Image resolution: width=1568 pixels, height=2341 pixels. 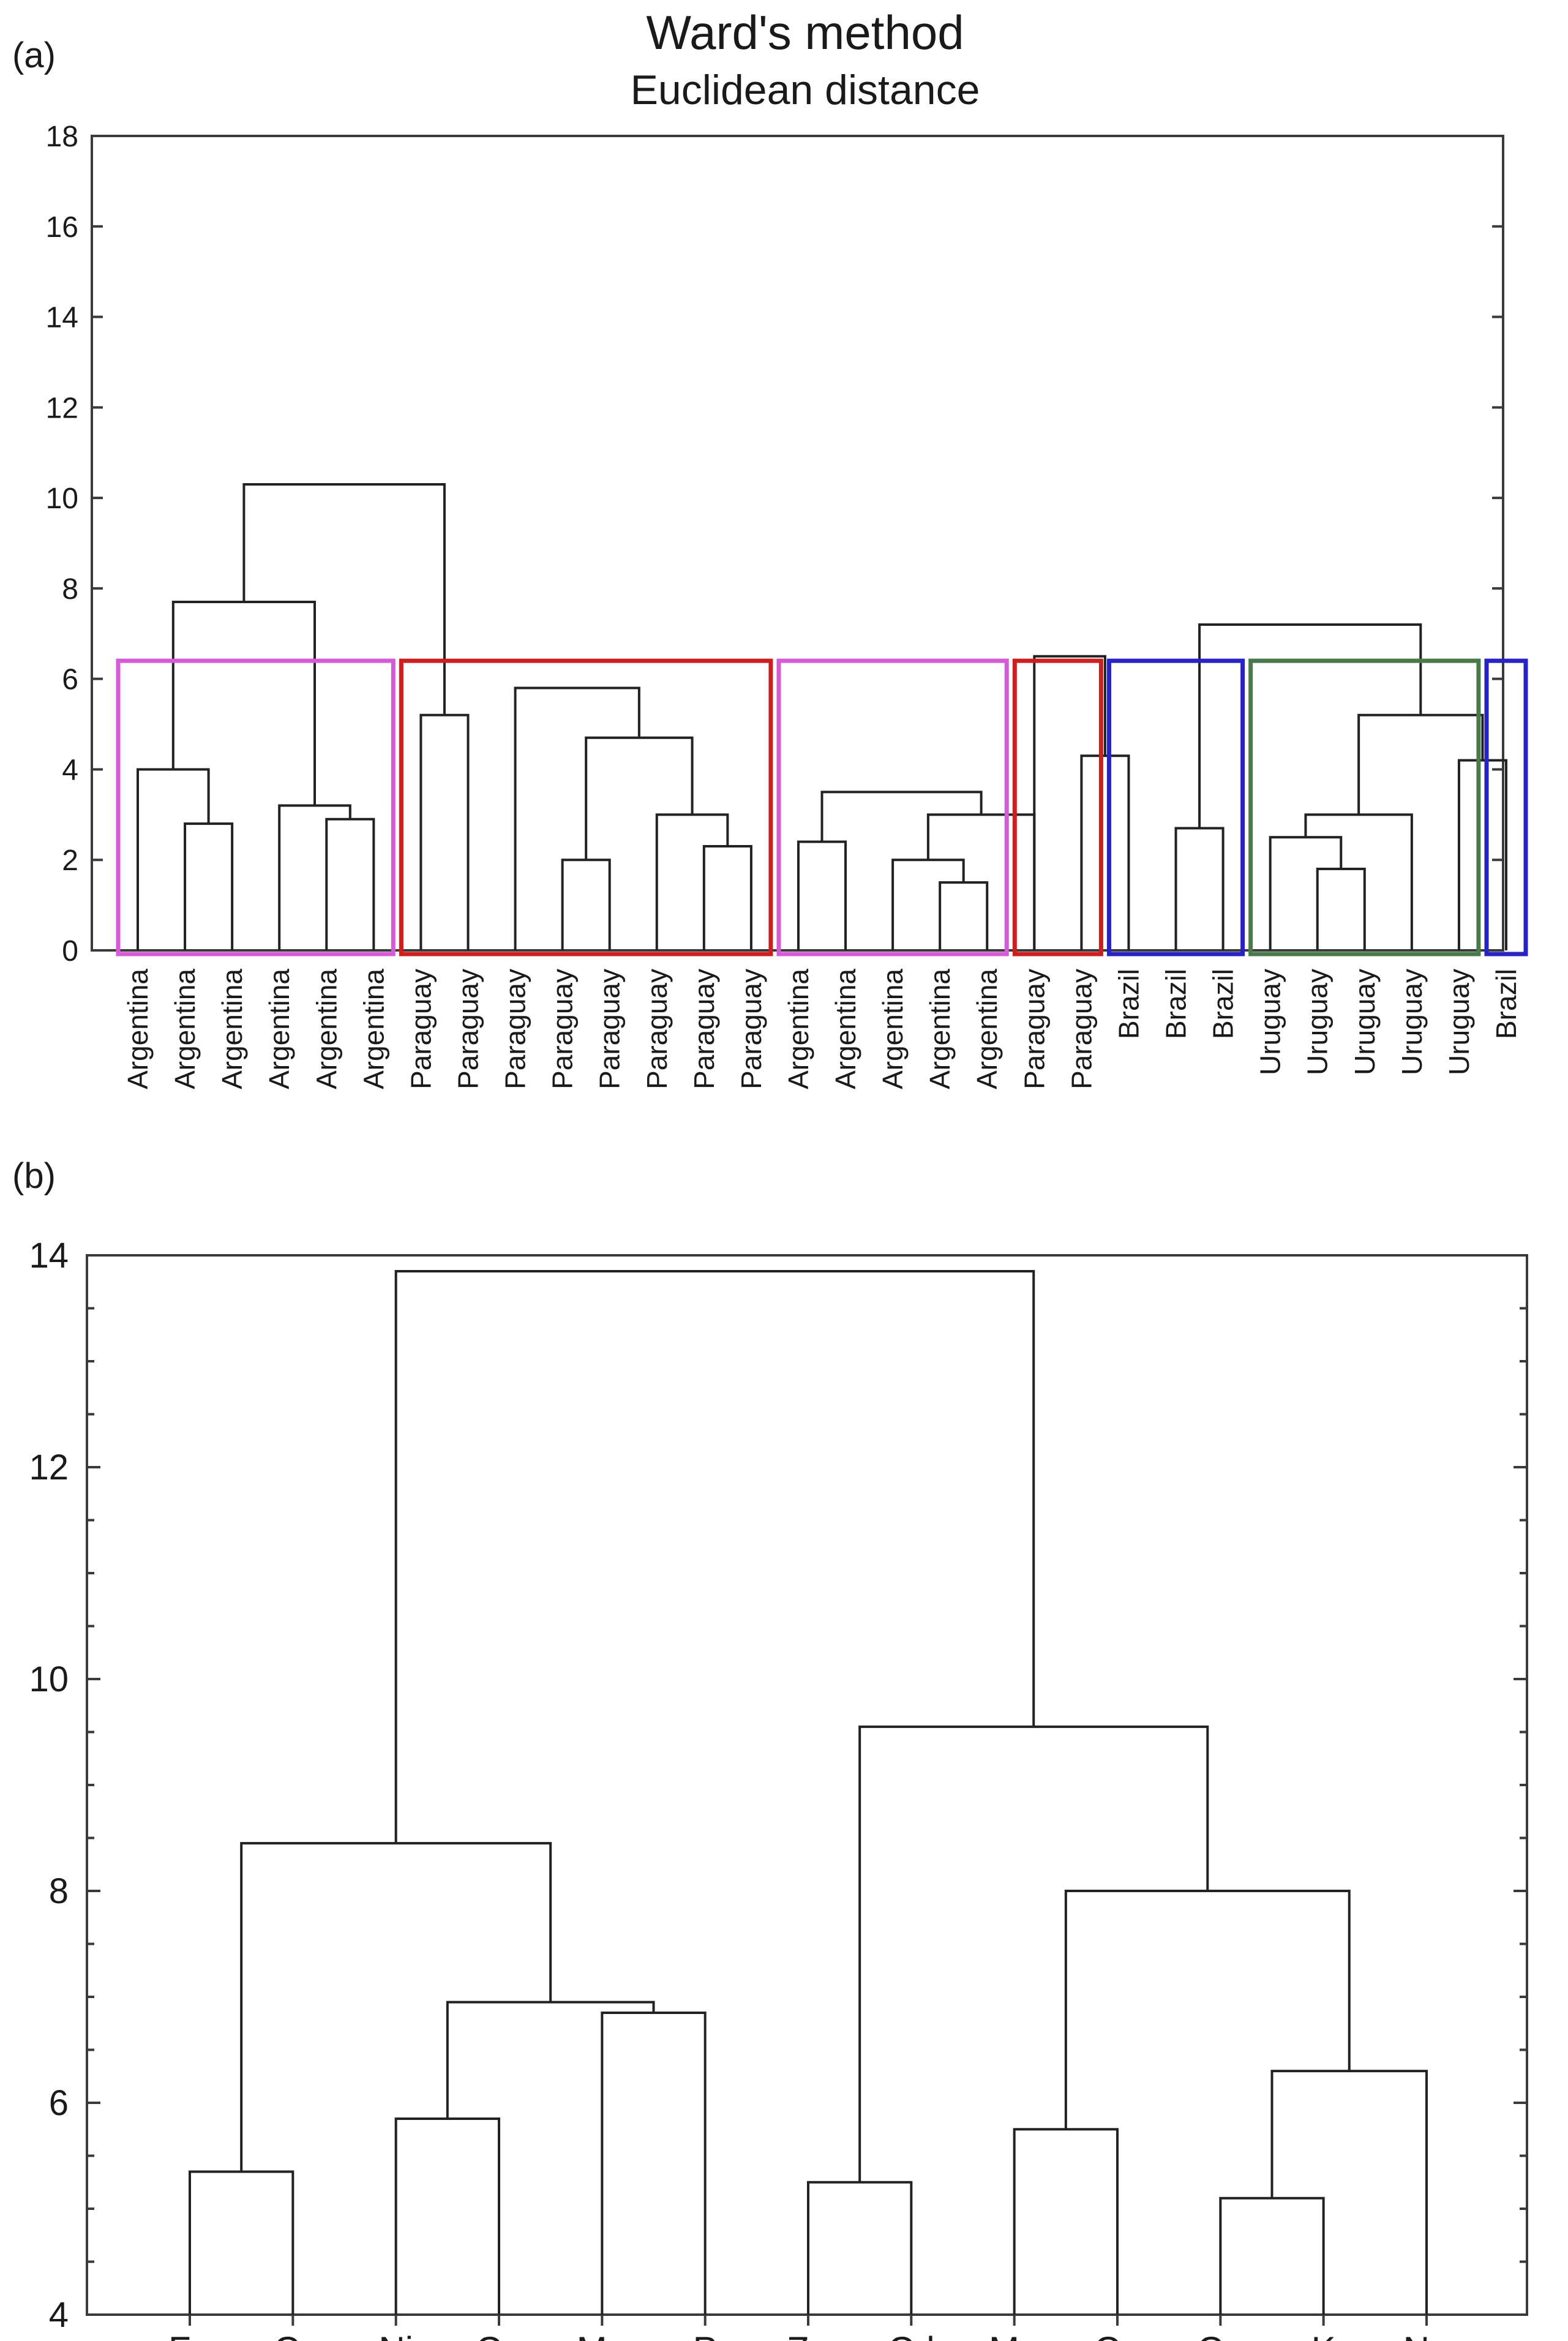 I want to click on y-tick-label-b: 12, so click(x=49, y=1467).